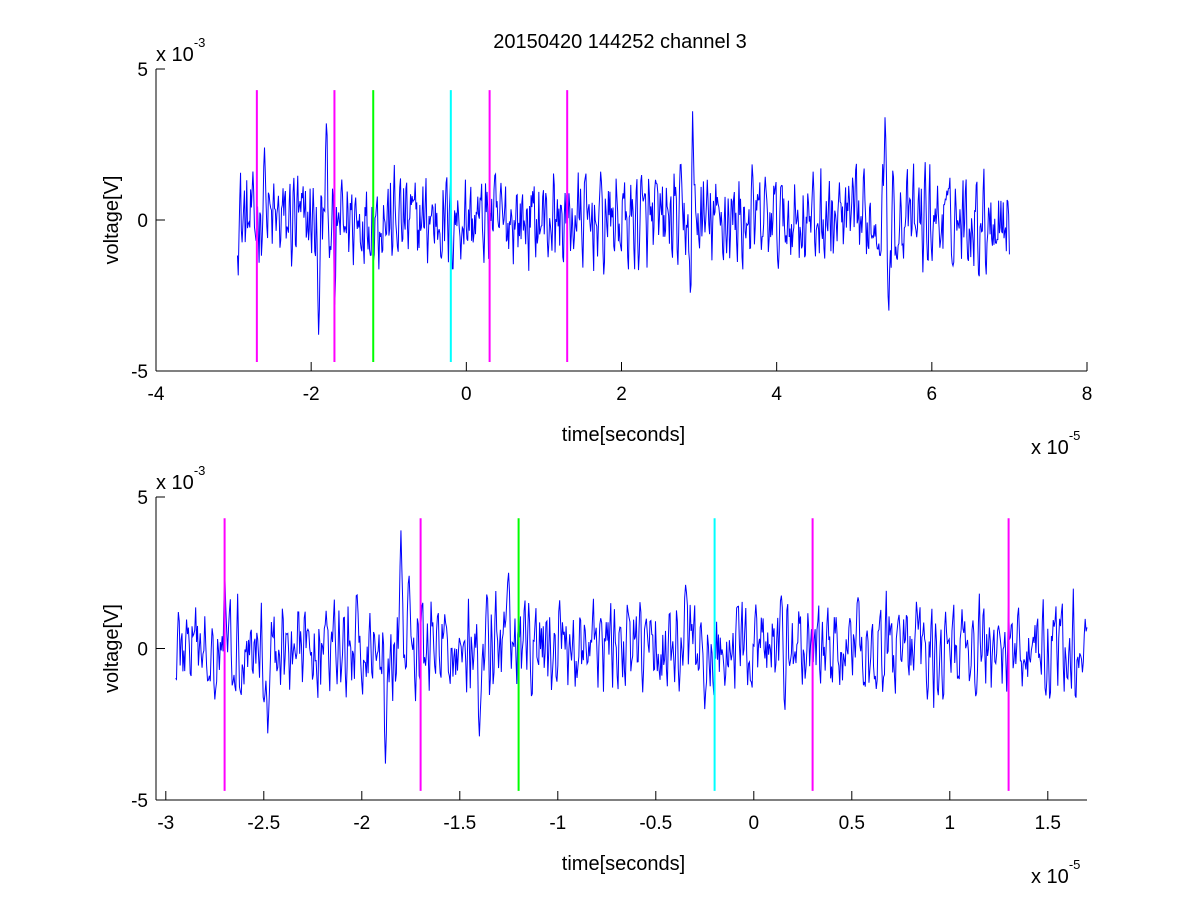 This screenshot has width=1200, height=901. Describe the element at coordinates (112, 220) in the screenshot. I see `top-y-axis-label: voltage[V]` at that location.